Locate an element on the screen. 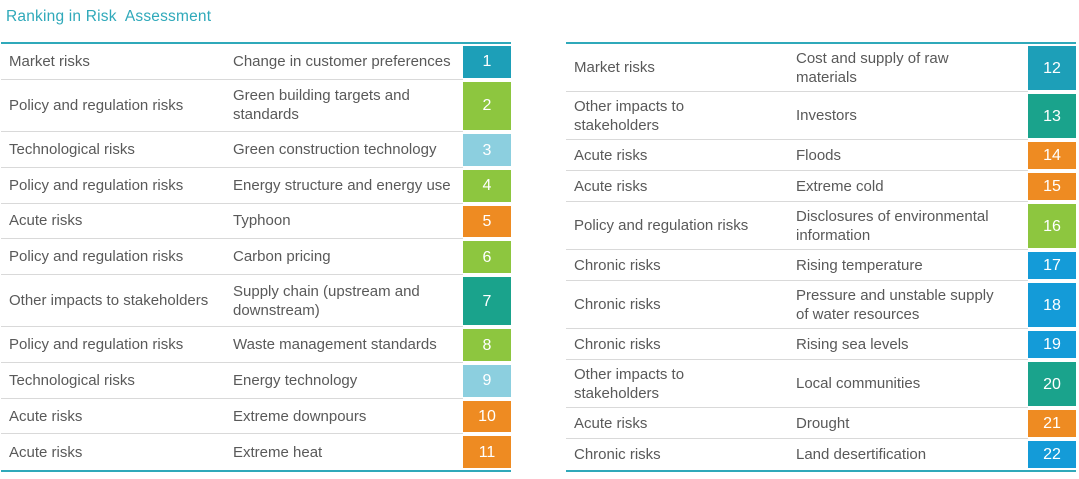  rank-badge: 5 is located at coordinates (487, 221).